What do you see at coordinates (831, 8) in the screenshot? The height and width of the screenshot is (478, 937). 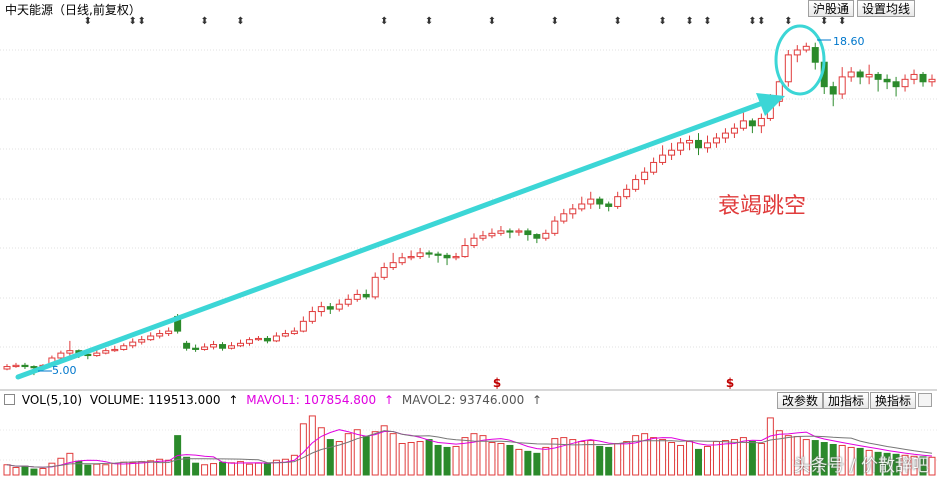 I see `hk-connect-button: 沪股通` at bounding box center [831, 8].